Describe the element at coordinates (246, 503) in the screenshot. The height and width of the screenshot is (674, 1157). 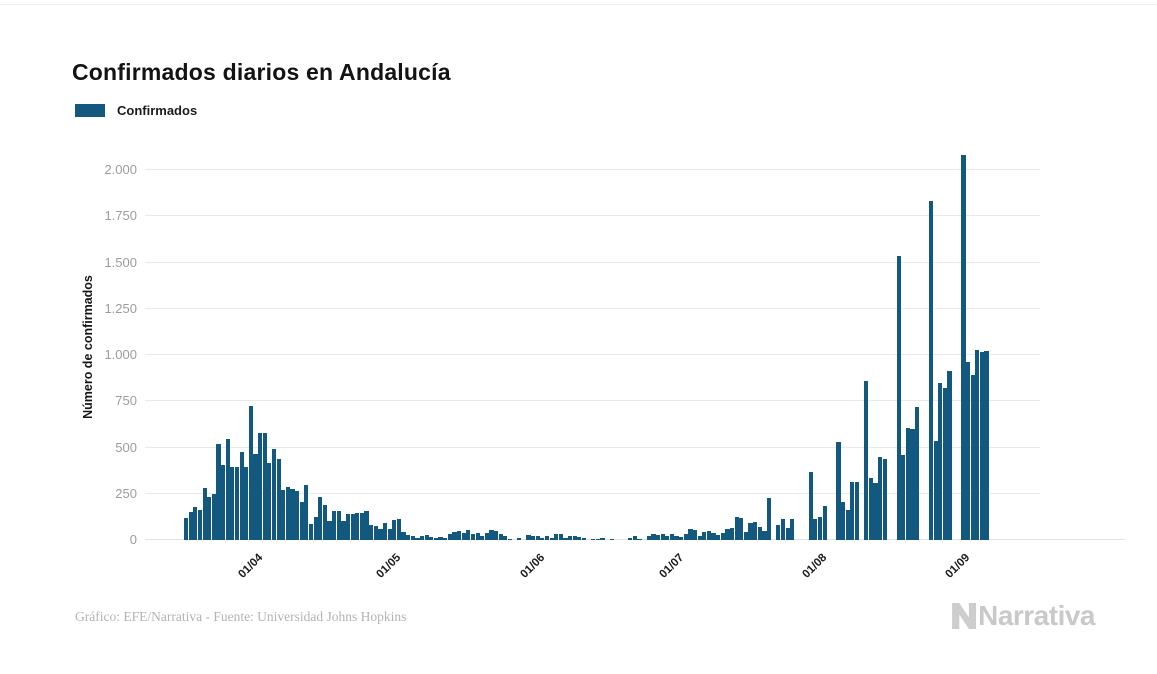
I see `bar-30/03` at that location.